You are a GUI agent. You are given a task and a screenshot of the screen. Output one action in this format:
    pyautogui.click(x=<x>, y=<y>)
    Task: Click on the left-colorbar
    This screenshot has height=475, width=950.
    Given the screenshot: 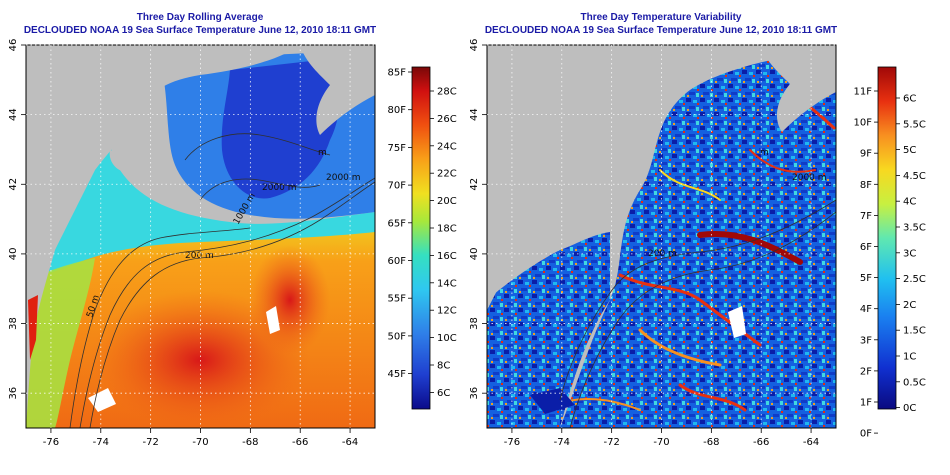 What is the action you would take?
    pyautogui.click(x=421, y=238)
    